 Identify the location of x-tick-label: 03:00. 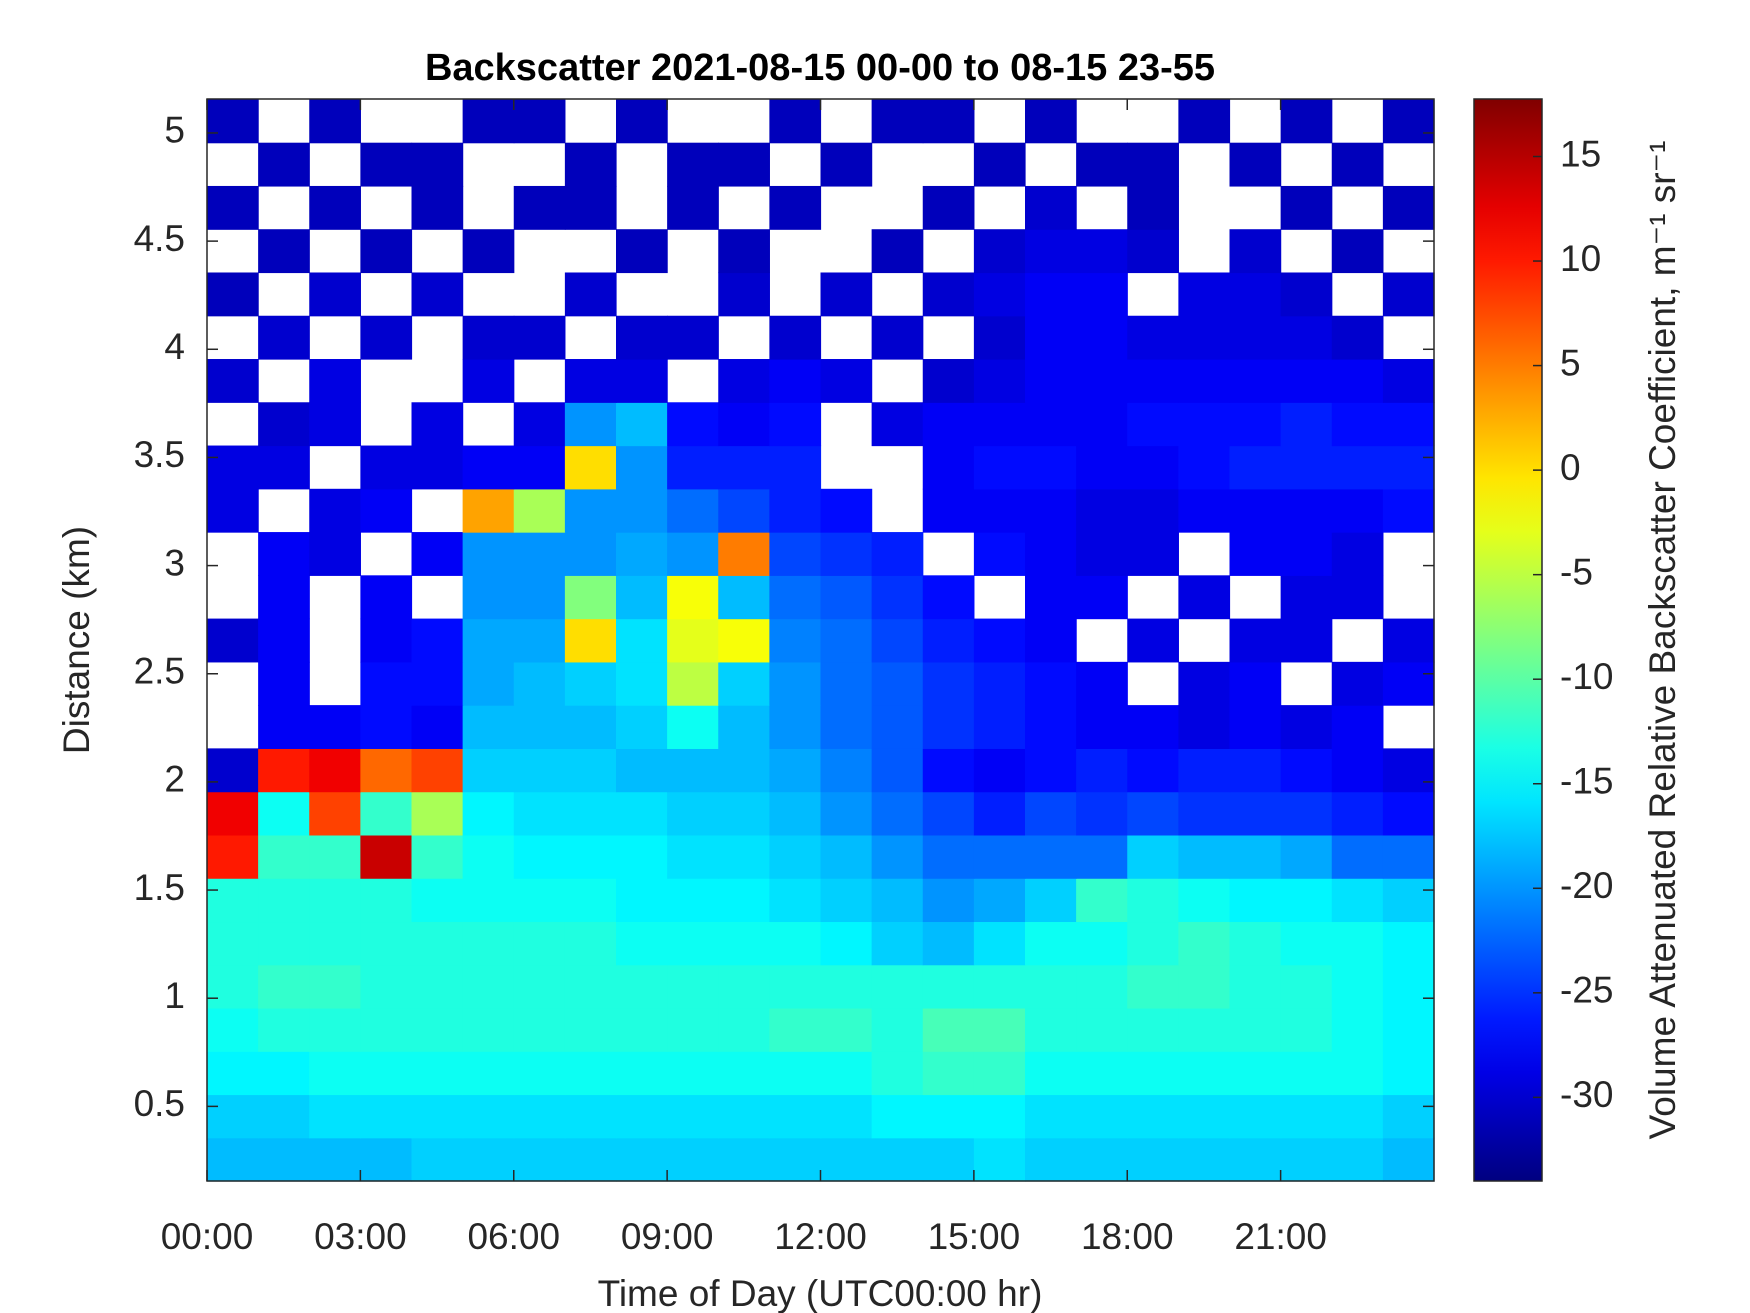
(360, 1236).